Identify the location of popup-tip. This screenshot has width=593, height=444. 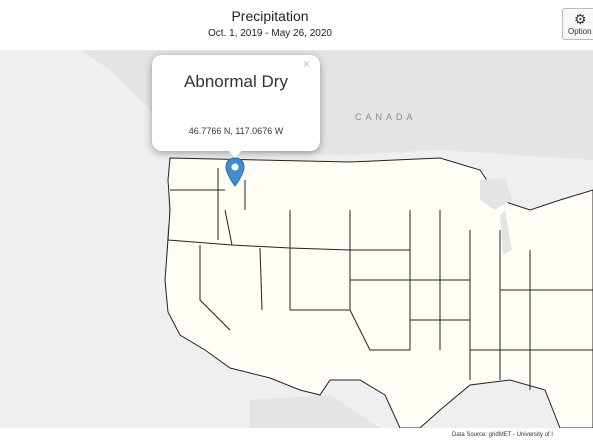
(235, 153).